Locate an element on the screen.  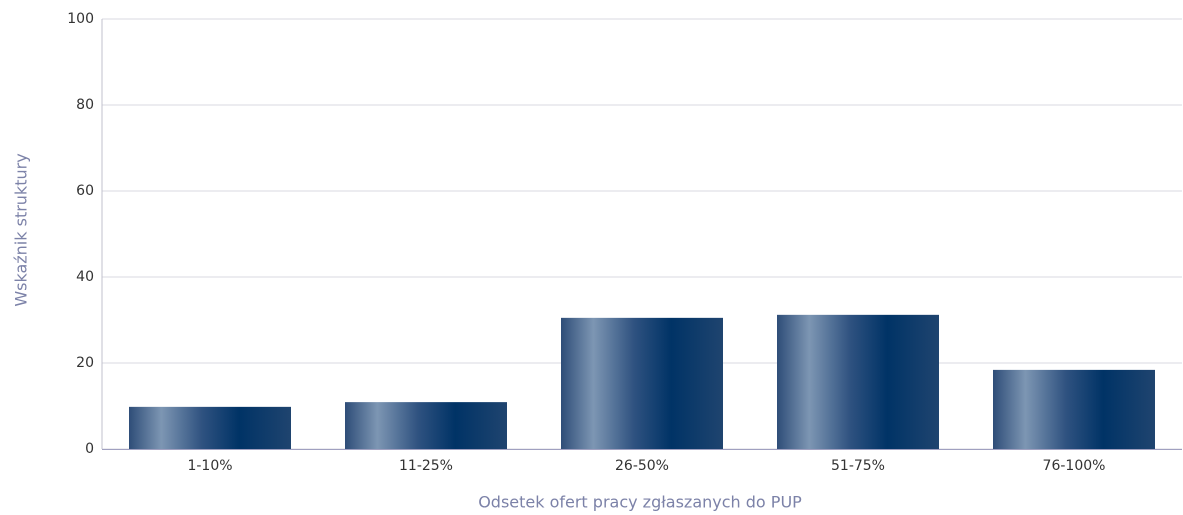
y-tick-label: 80 is located at coordinates (85, 105).